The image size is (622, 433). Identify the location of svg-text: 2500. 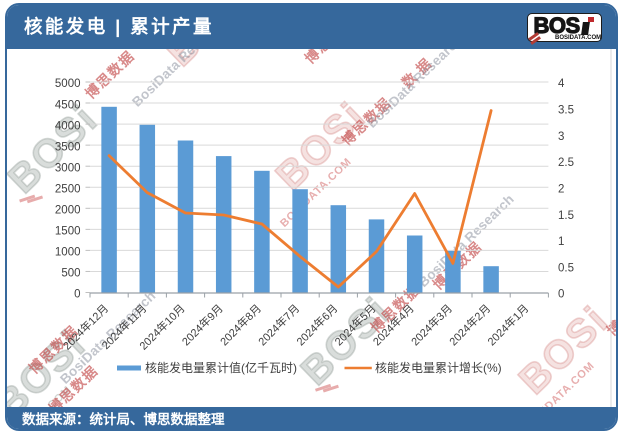
(68, 189).